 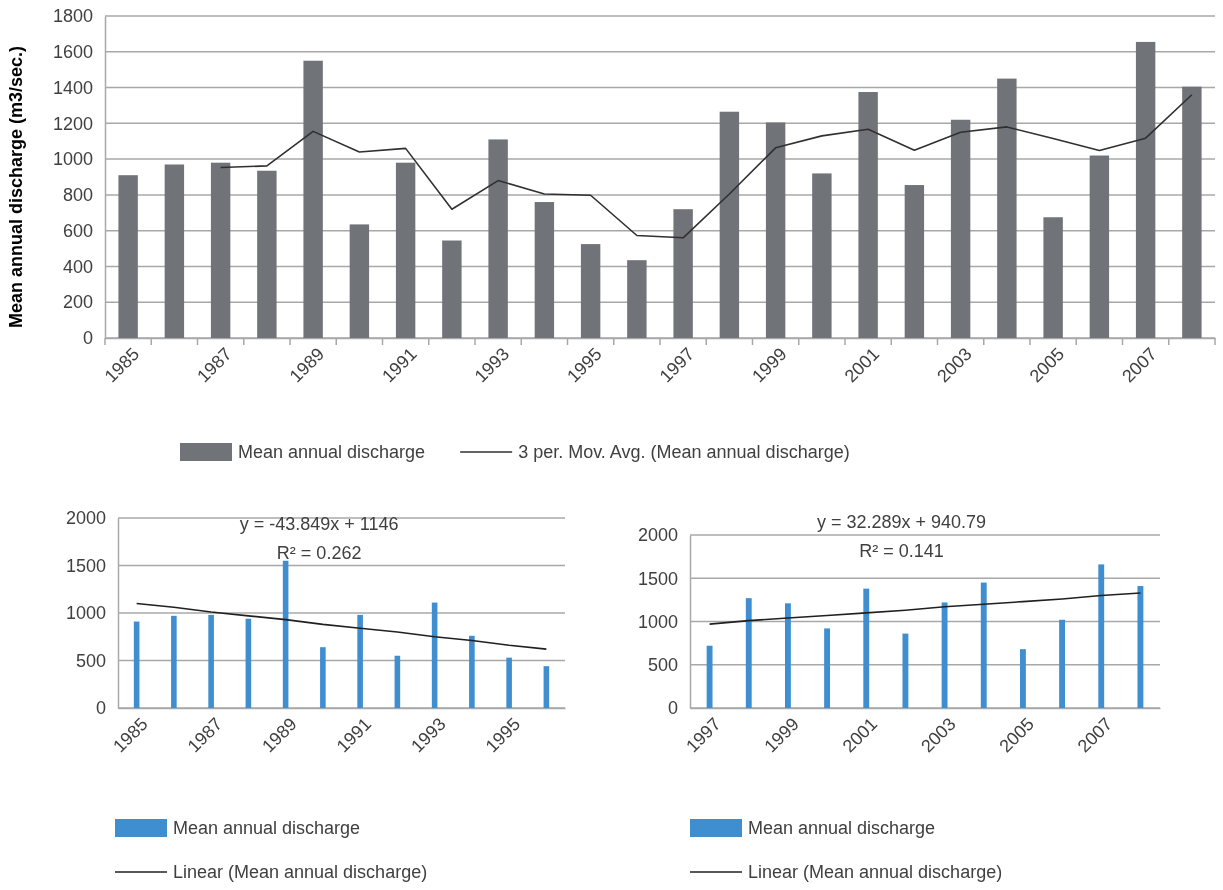 What do you see at coordinates (77, 302) in the screenshot?
I see `y-tick-label: 200` at bounding box center [77, 302].